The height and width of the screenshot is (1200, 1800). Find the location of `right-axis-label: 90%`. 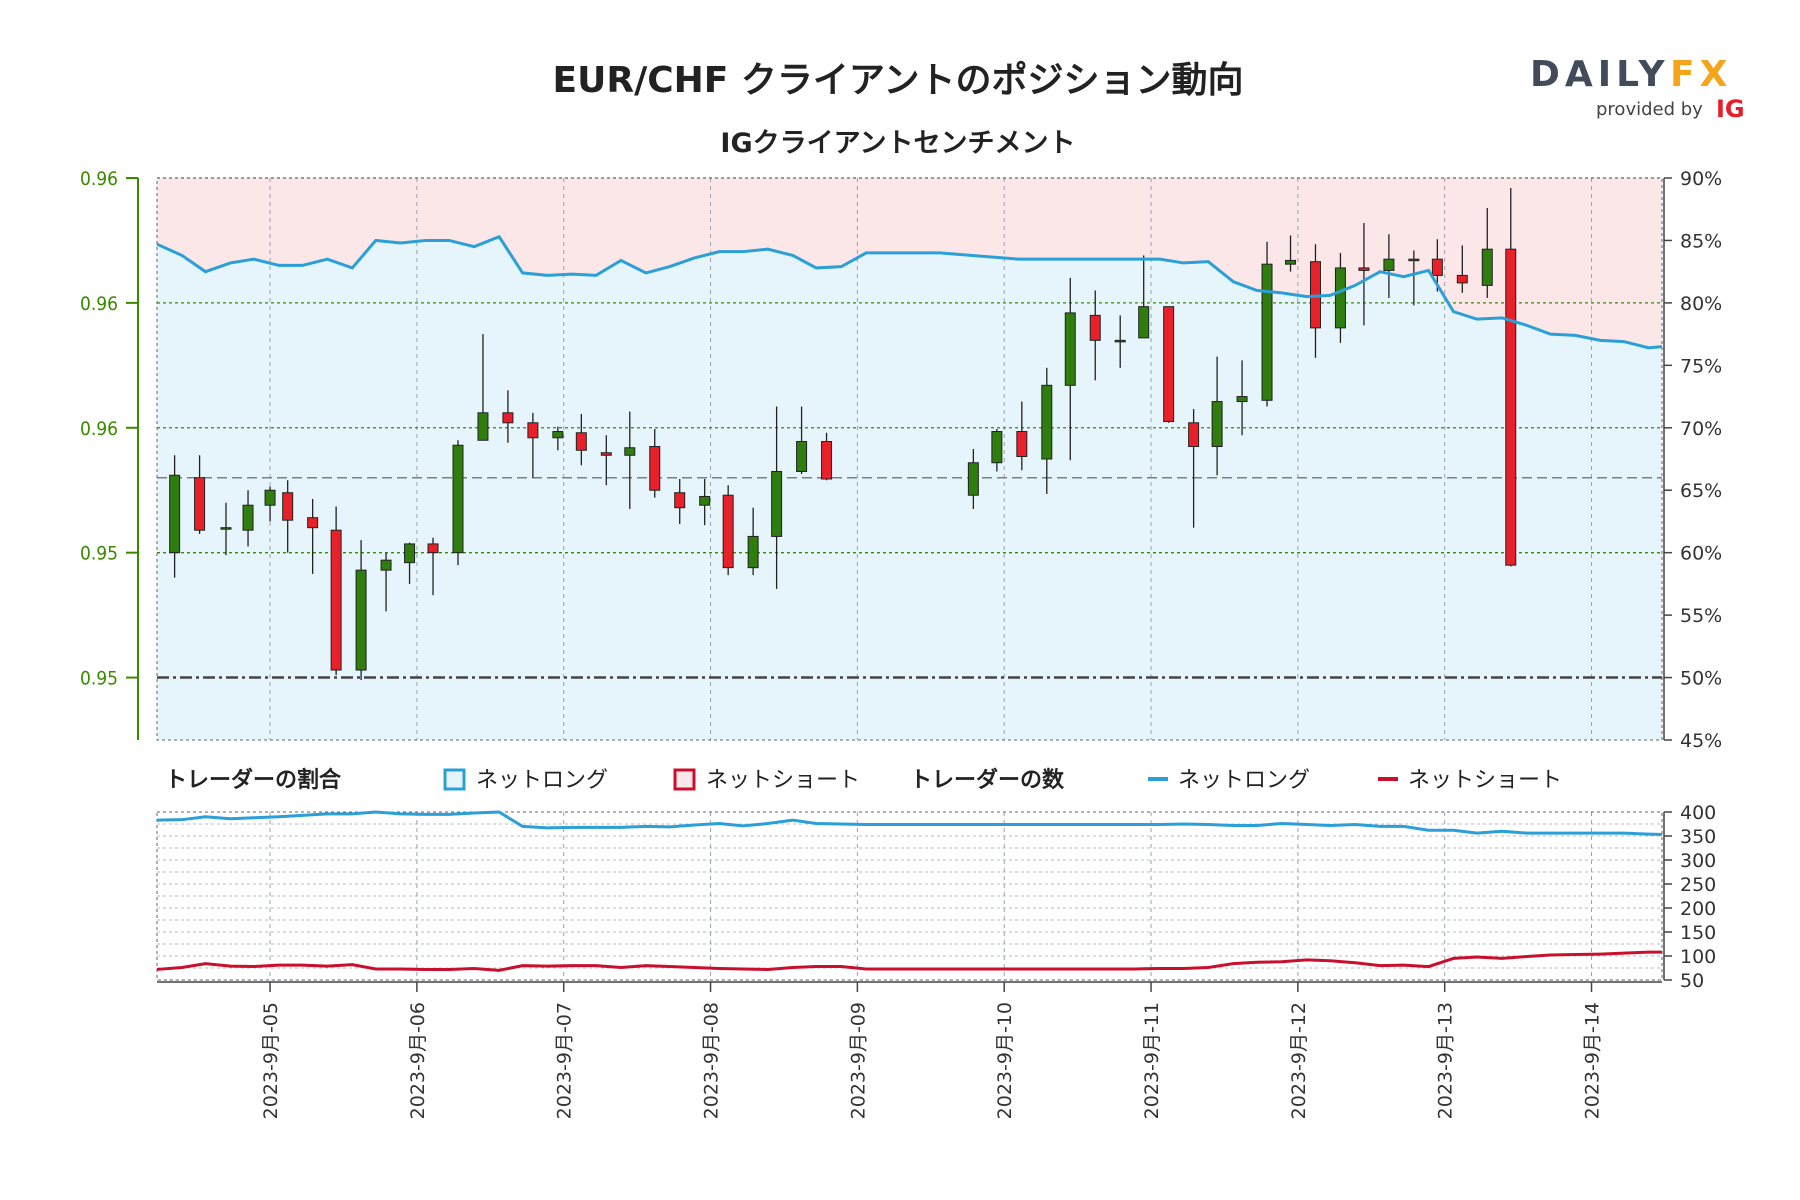

right-axis-label: 90% is located at coordinates (1701, 179).